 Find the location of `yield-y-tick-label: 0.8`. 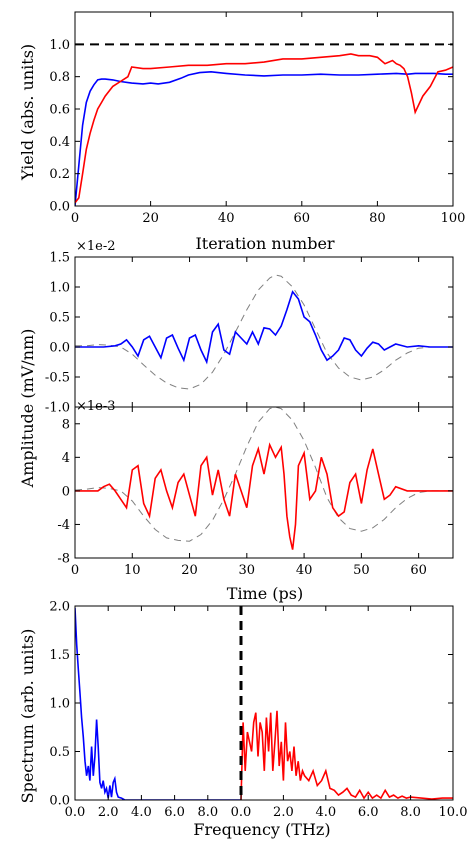

yield-y-tick-label: 0.8 is located at coordinates (59, 77).